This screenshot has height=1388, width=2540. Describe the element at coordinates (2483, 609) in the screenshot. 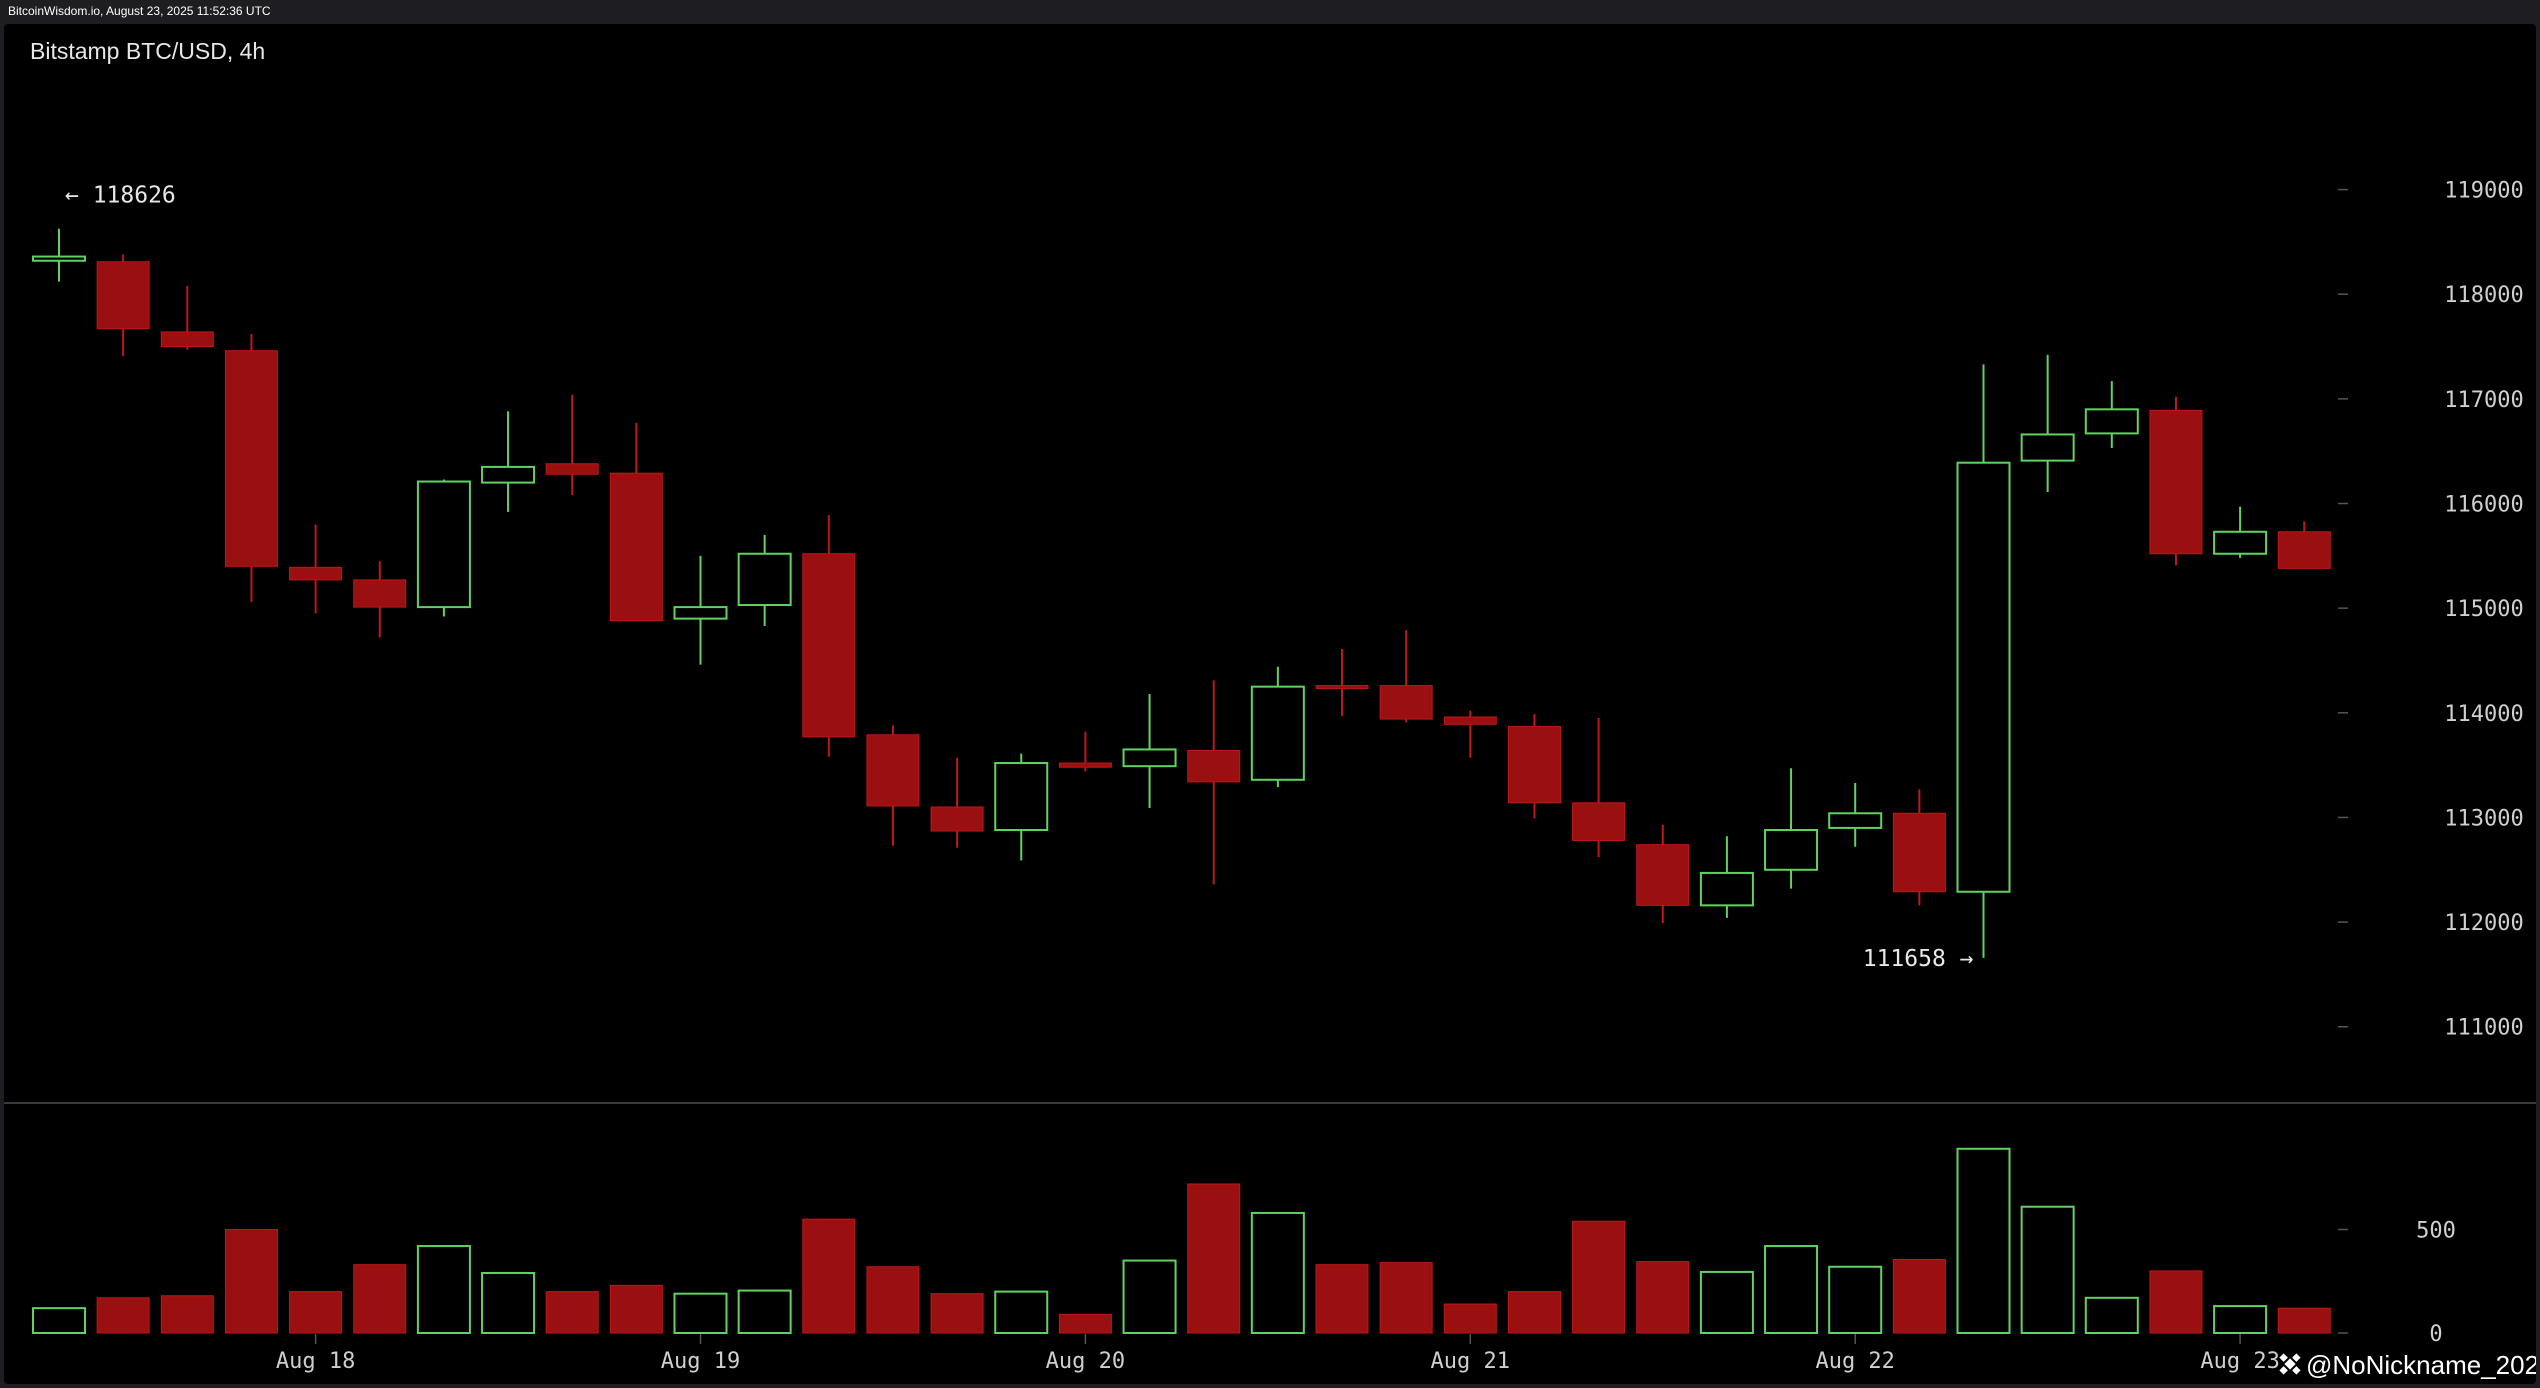

I see `price-tick-label: 115000` at that location.